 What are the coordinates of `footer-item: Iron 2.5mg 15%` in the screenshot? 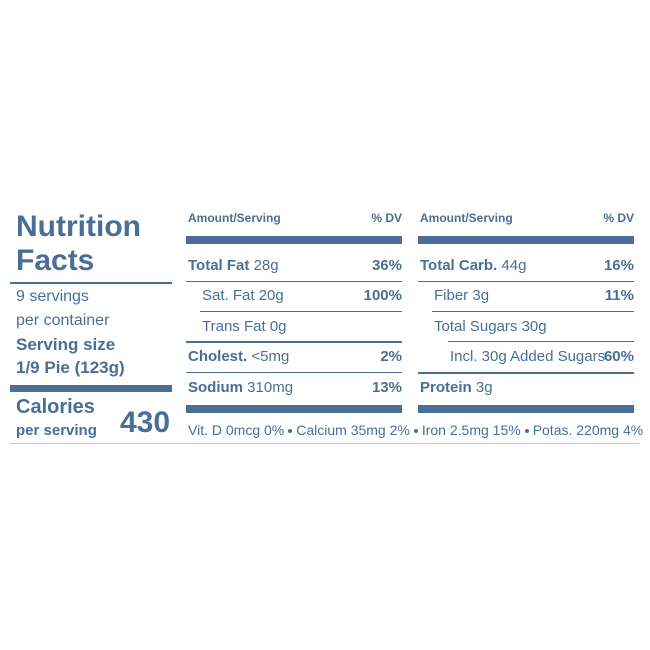 It's located at (471, 430).